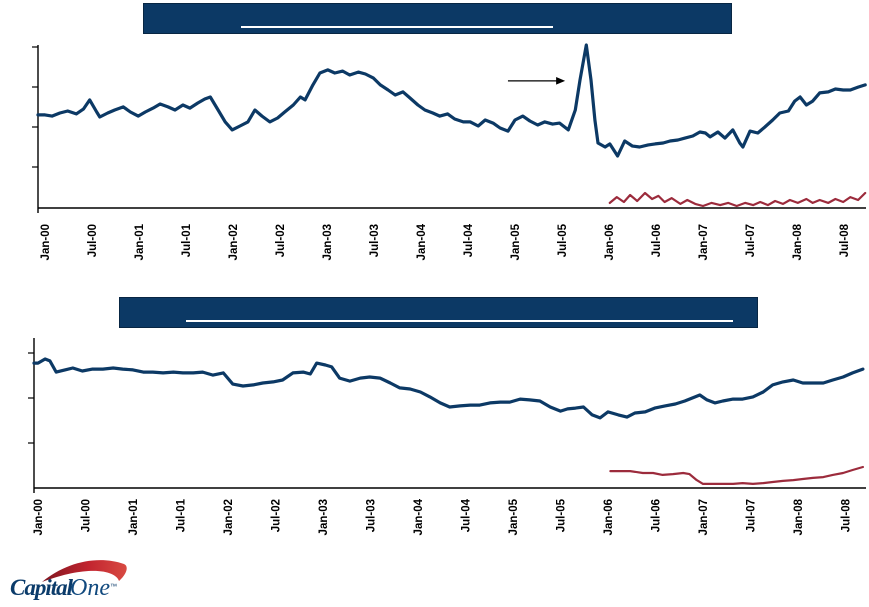 Image resolution: width=869 pixels, height=607 pixels. What do you see at coordinates (448, 388) in the screenshot?
I see `chart2-line-primary` at bounding box center [448, 388].